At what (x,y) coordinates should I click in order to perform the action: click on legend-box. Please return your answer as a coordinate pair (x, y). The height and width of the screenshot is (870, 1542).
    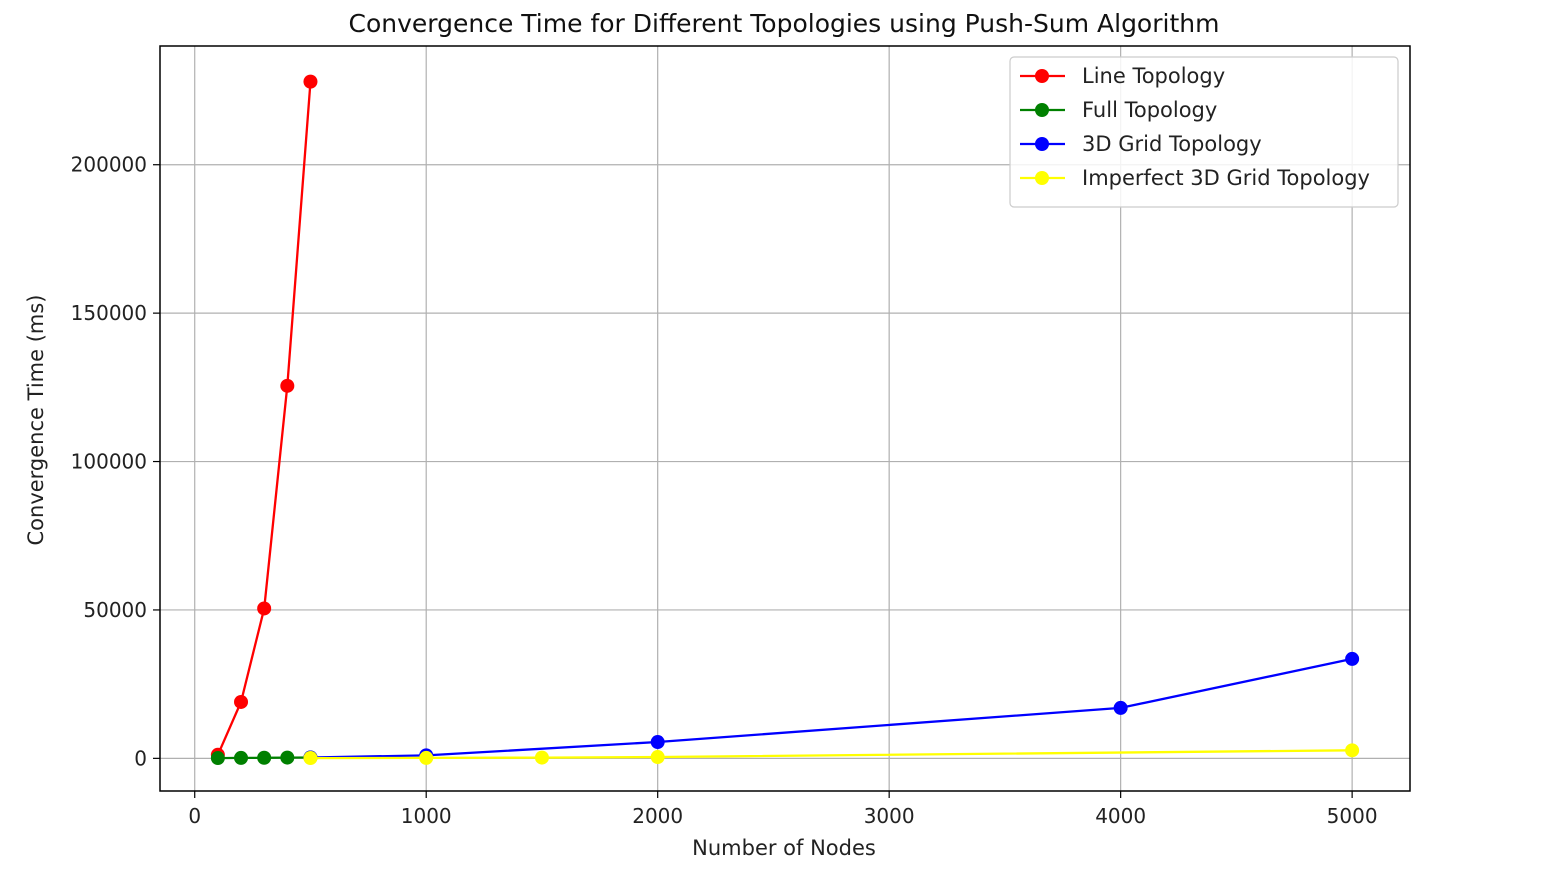
    Looking at the image, I should click on (1204, 132).